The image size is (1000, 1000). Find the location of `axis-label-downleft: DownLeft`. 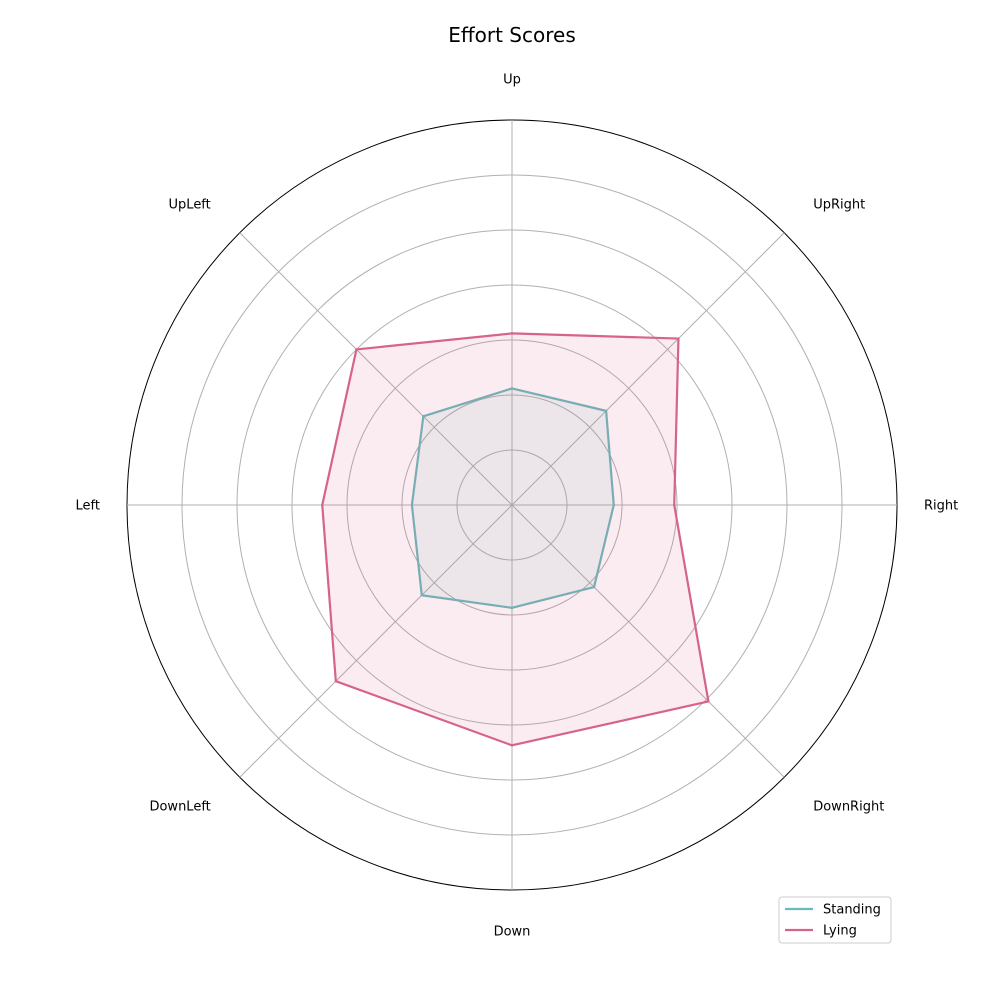

axis-label-downleft: DownLeft is located at coordinates (179, 807).